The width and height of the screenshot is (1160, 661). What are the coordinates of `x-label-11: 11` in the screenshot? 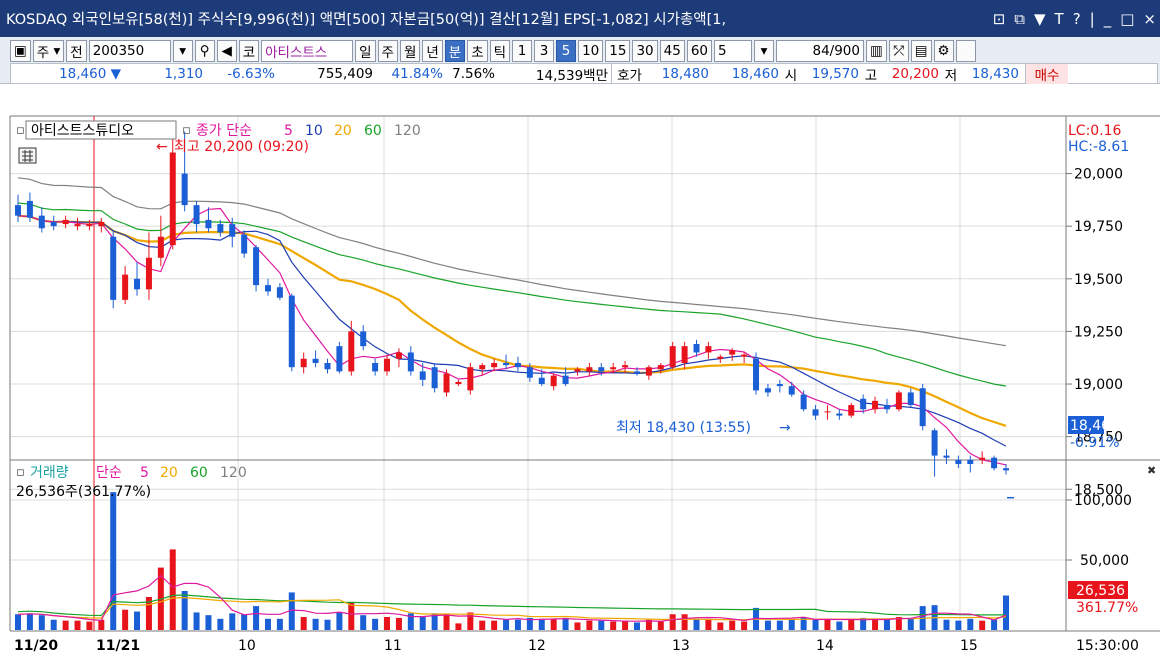 It's located at (393, 646).